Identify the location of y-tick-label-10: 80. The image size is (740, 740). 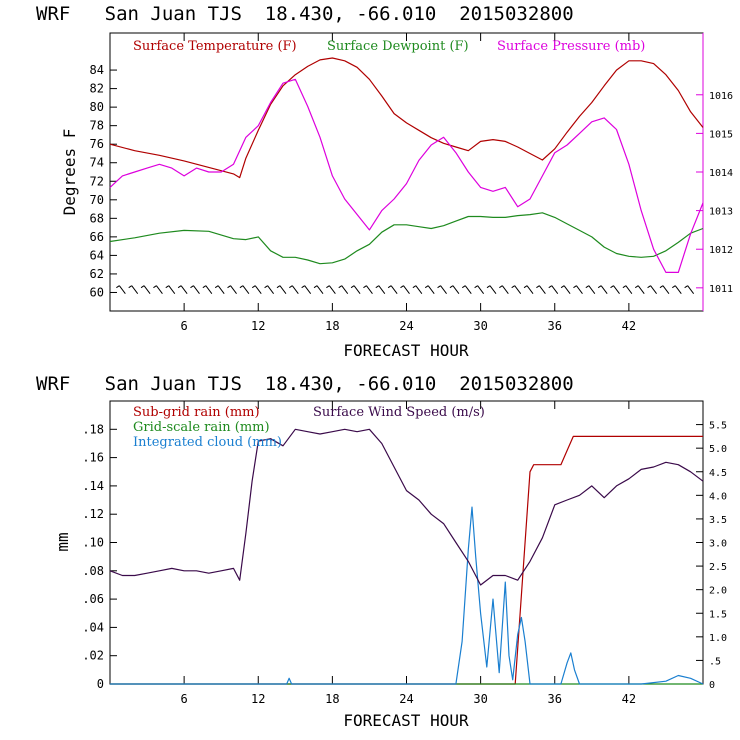
(97, 107).